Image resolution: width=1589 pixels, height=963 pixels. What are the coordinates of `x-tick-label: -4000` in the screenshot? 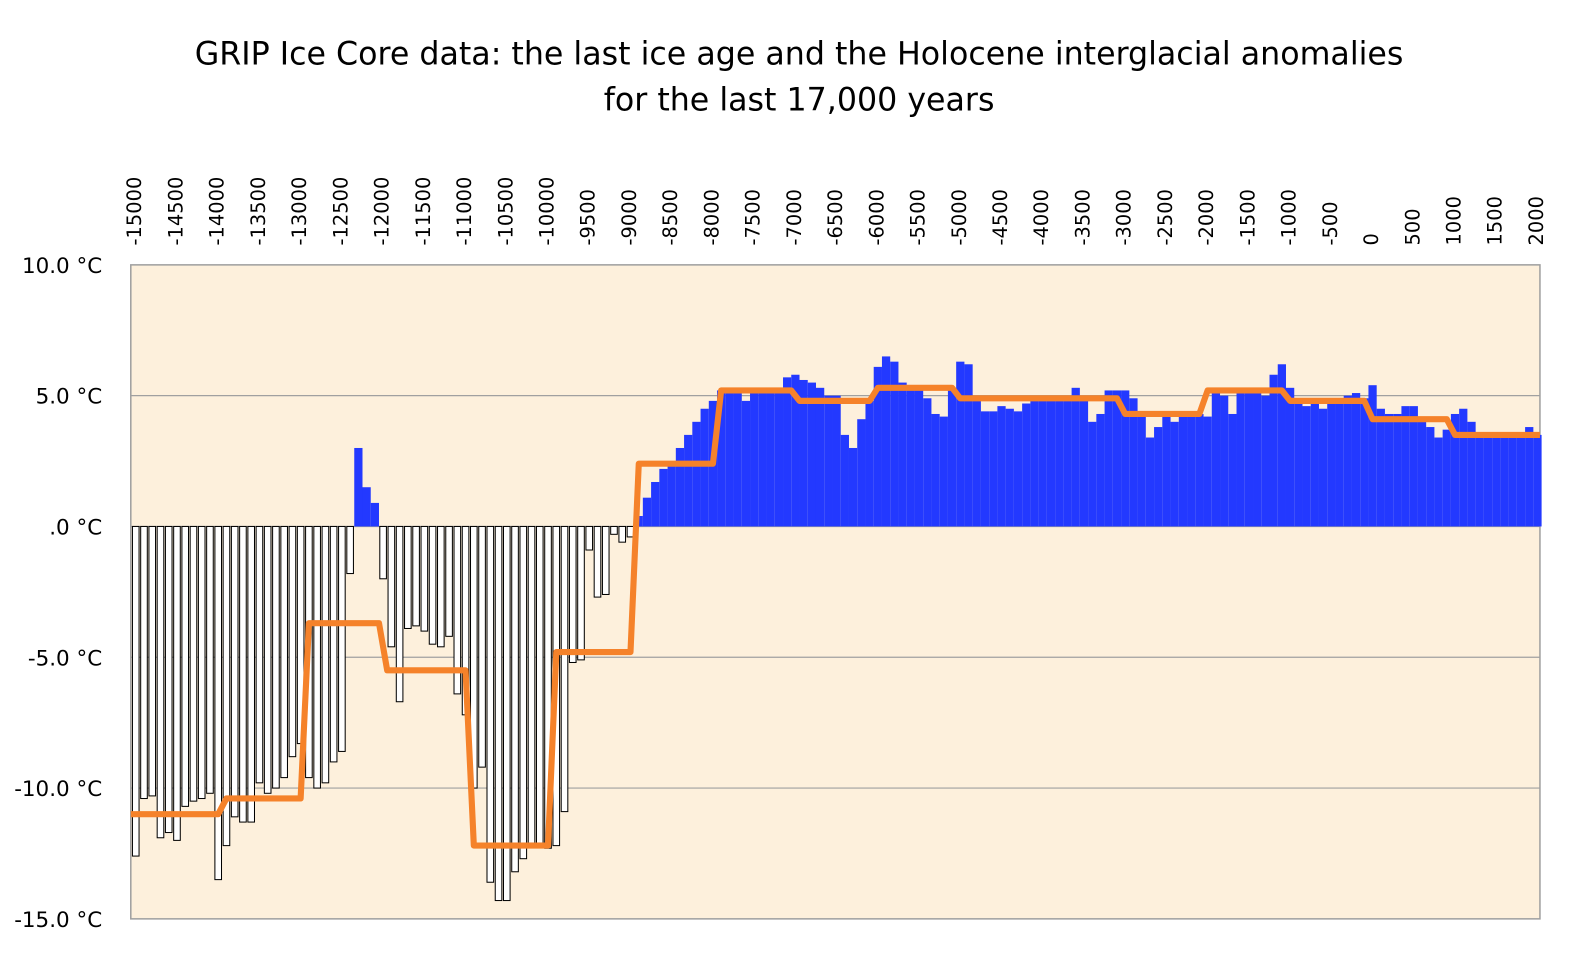 It's located at (1041, 217).